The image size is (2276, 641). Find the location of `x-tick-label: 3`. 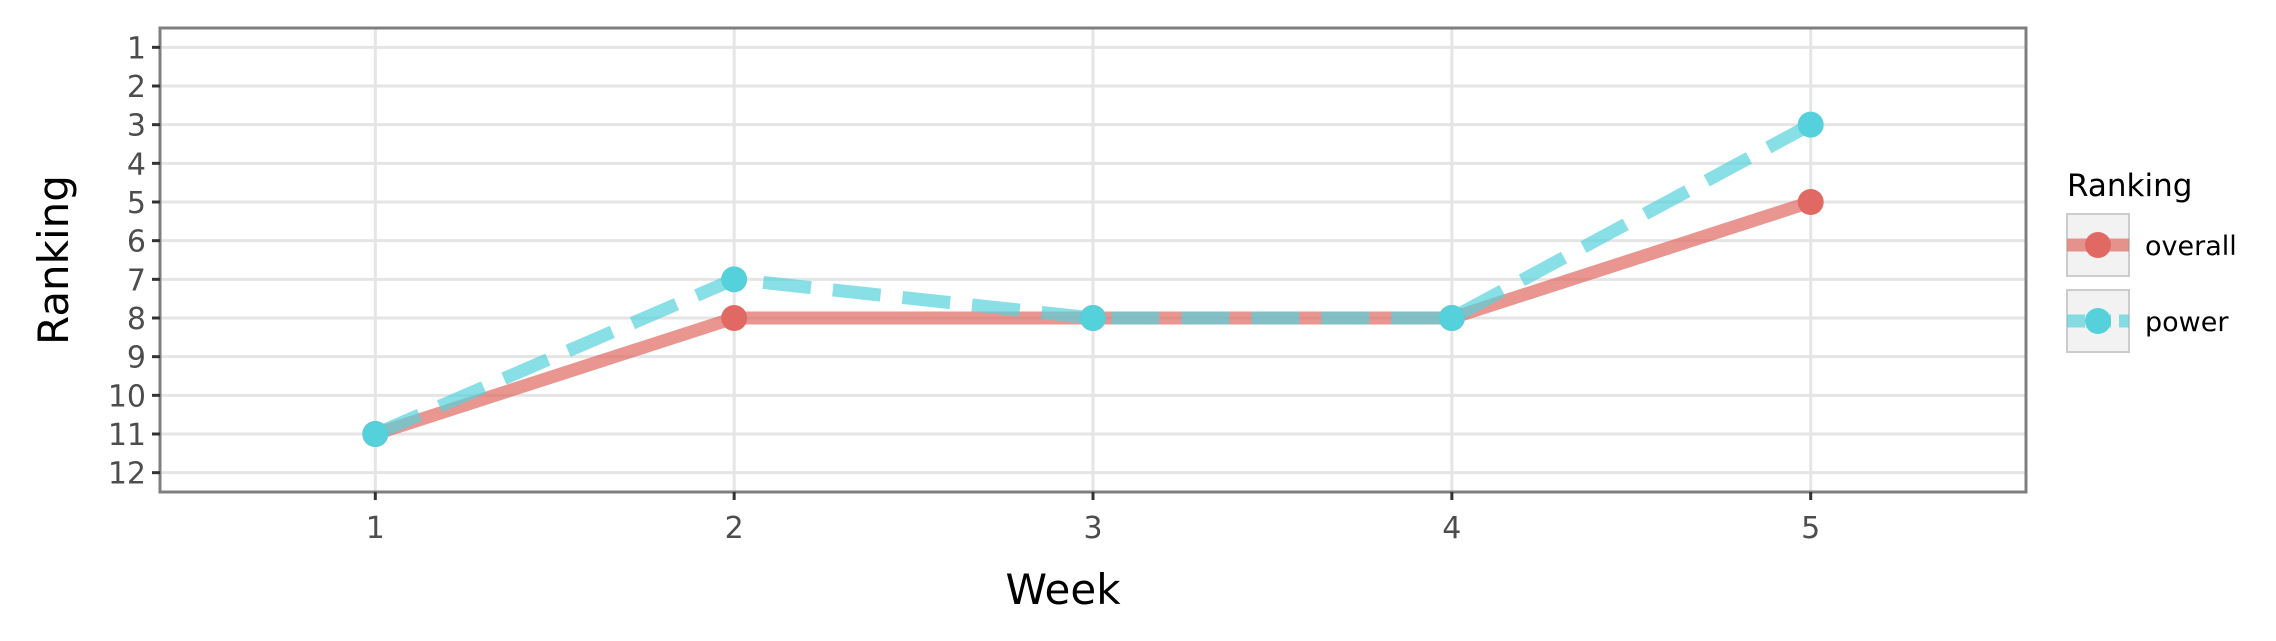

x-tick-label: 3 is located at coordinates (1092, 528).